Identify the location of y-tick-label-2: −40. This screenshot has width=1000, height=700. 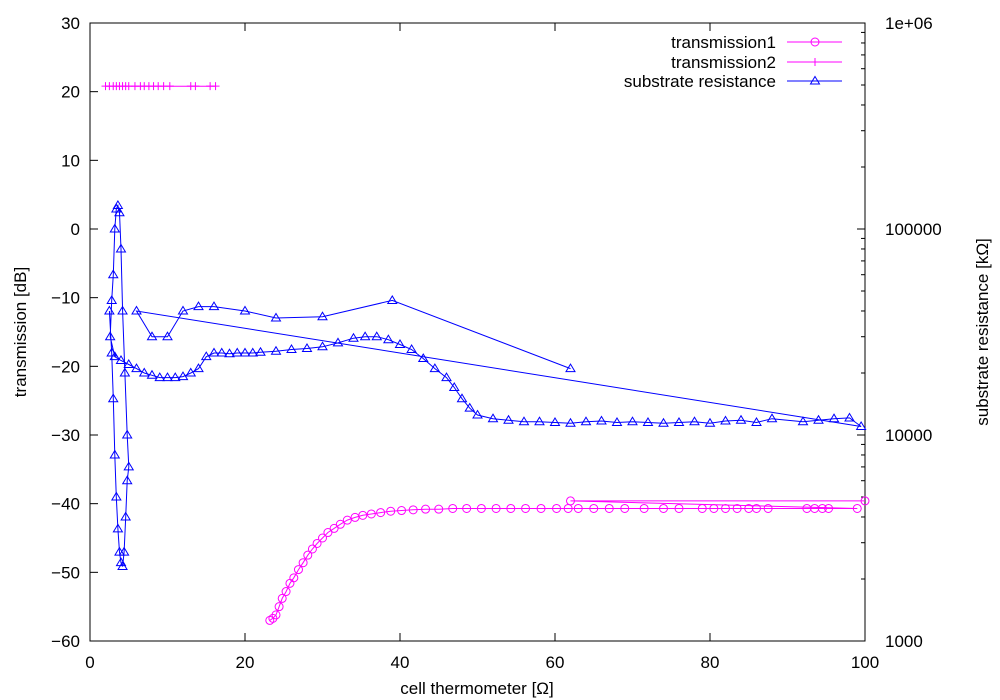
(65, 504).